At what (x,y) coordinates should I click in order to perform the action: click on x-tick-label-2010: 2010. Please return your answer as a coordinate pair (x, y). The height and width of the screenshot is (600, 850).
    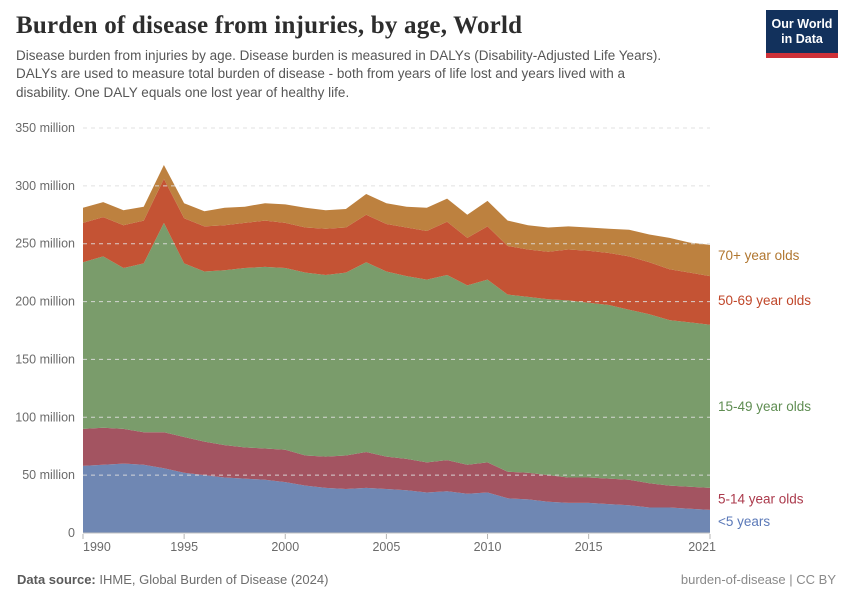
    Looking at the image, I should click on (488, 547).